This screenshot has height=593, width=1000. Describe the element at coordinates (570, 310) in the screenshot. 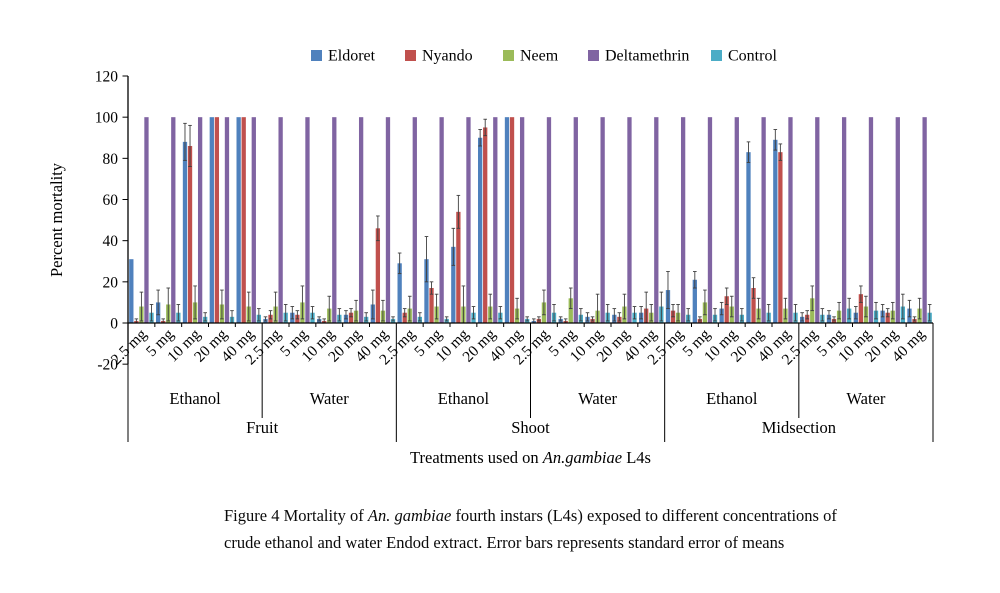

I see `neem-bar` at that location.